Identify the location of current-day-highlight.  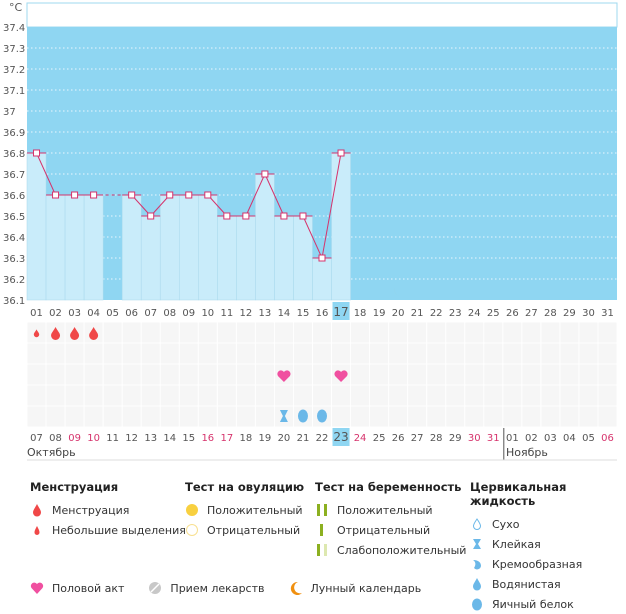
(341, 311).